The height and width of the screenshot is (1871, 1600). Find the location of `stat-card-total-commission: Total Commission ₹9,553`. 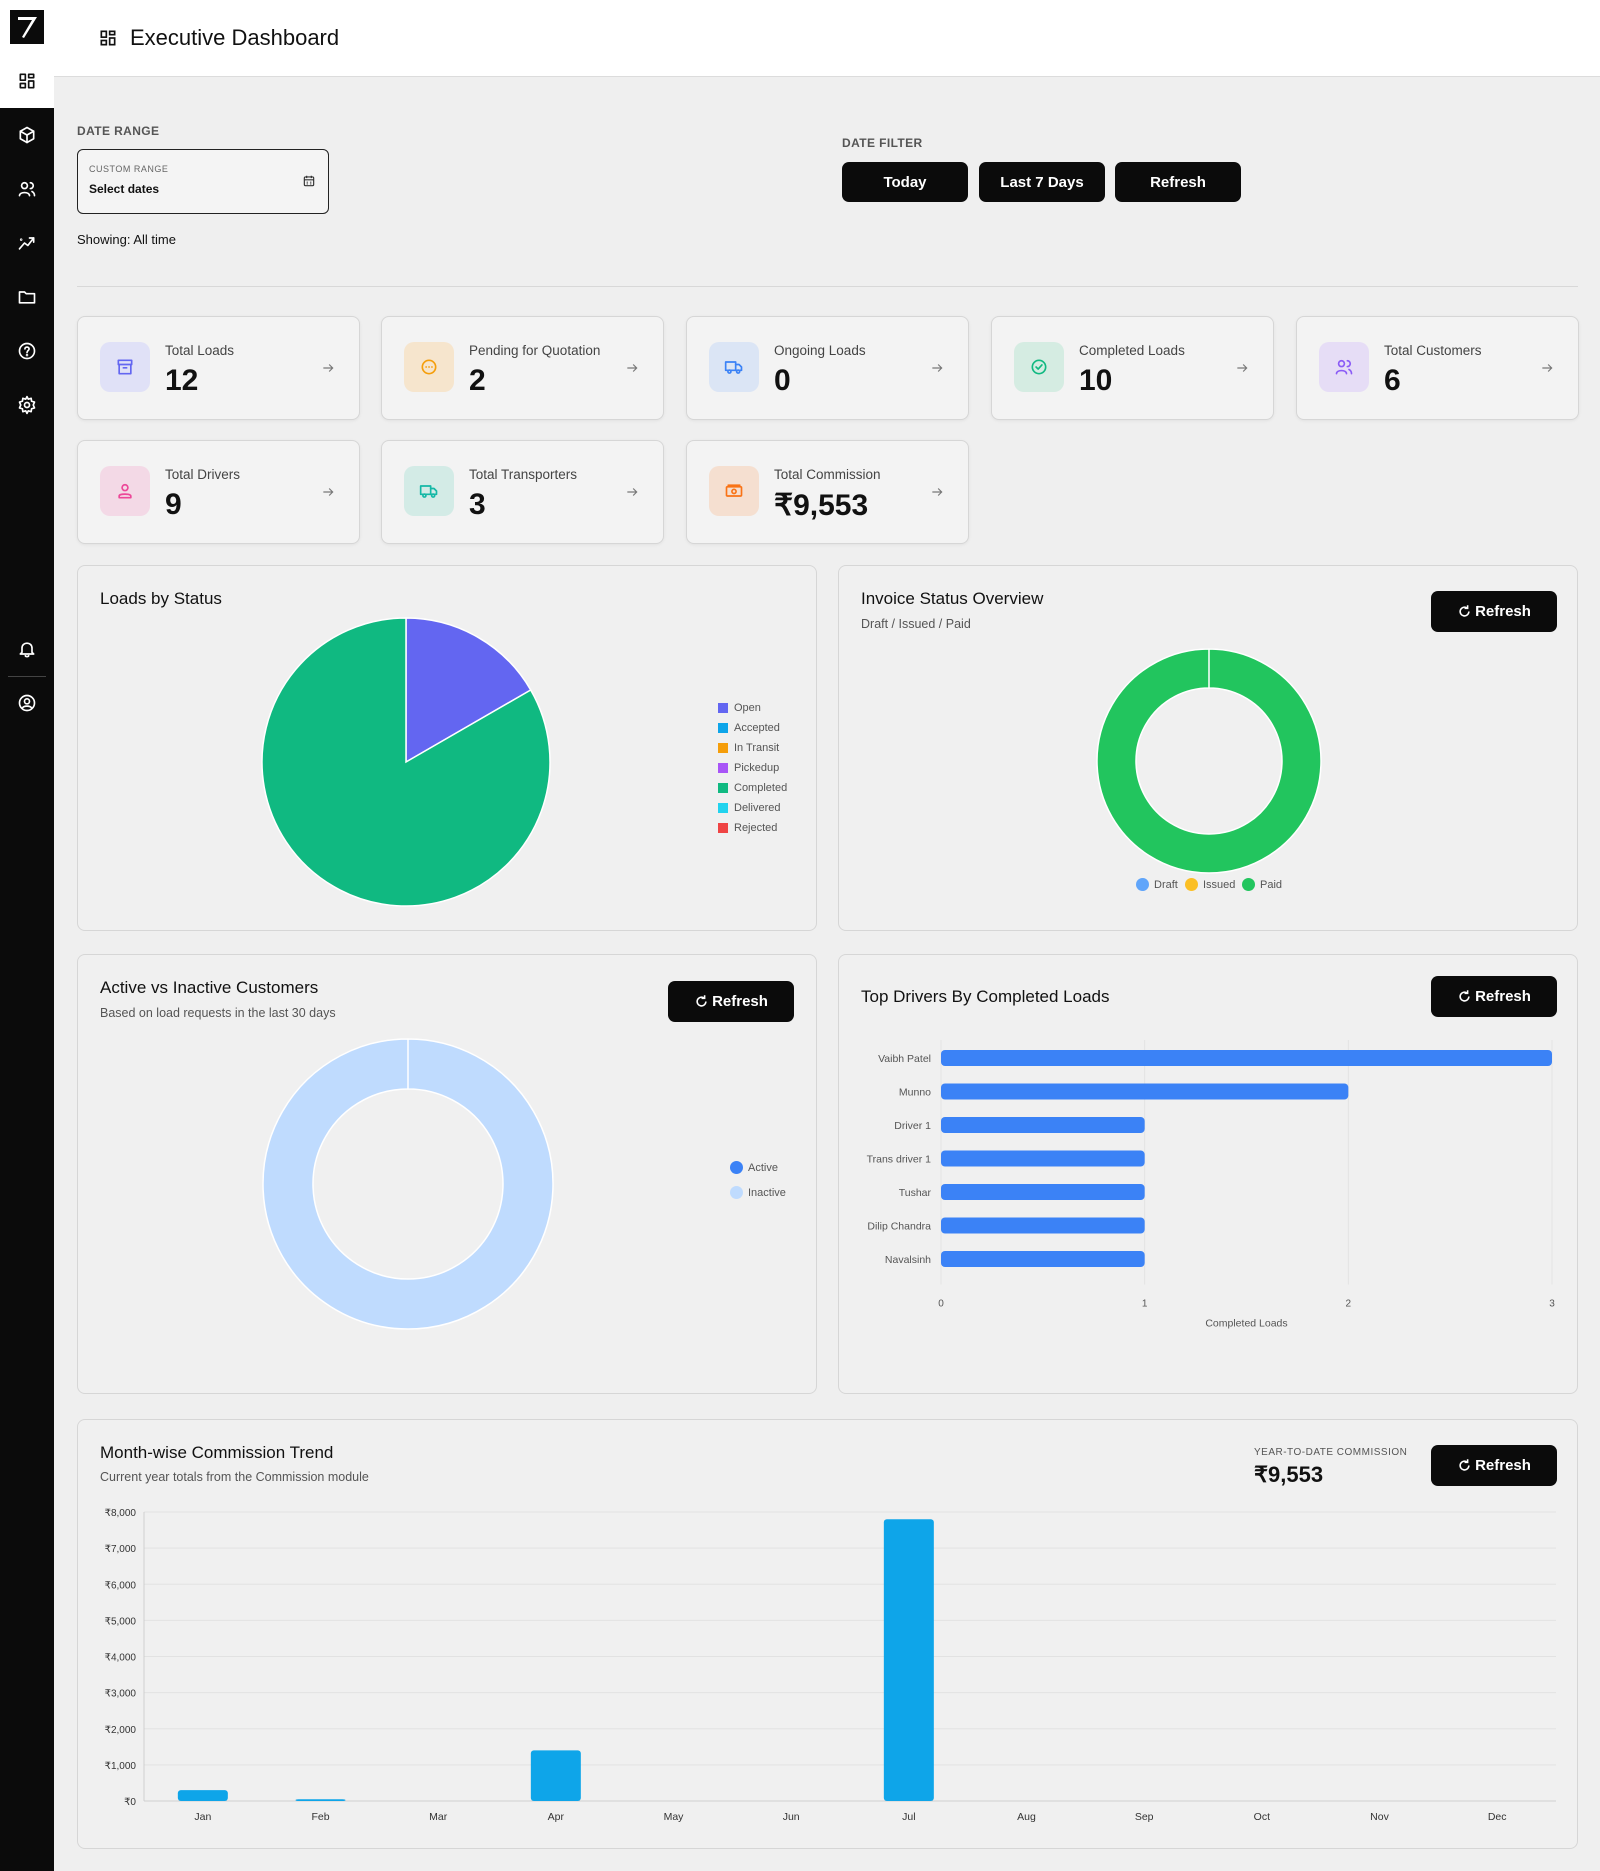

stat-card-total-commission: Total Commission ₹9,553 is located at coordinates (827, 492).